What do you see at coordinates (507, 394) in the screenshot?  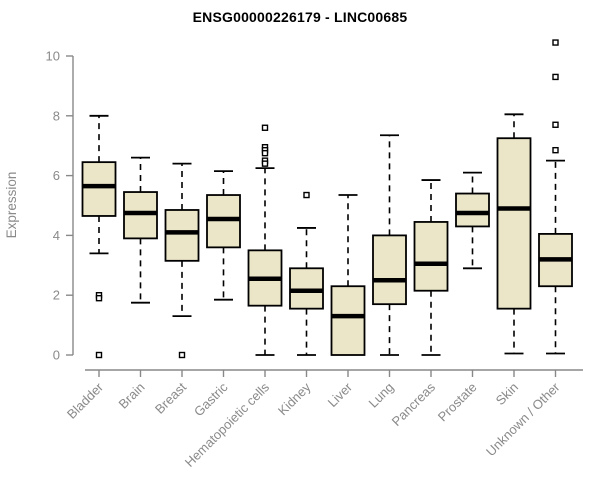 I see `x-category-label: Skin` at bounding box center [507, 394].